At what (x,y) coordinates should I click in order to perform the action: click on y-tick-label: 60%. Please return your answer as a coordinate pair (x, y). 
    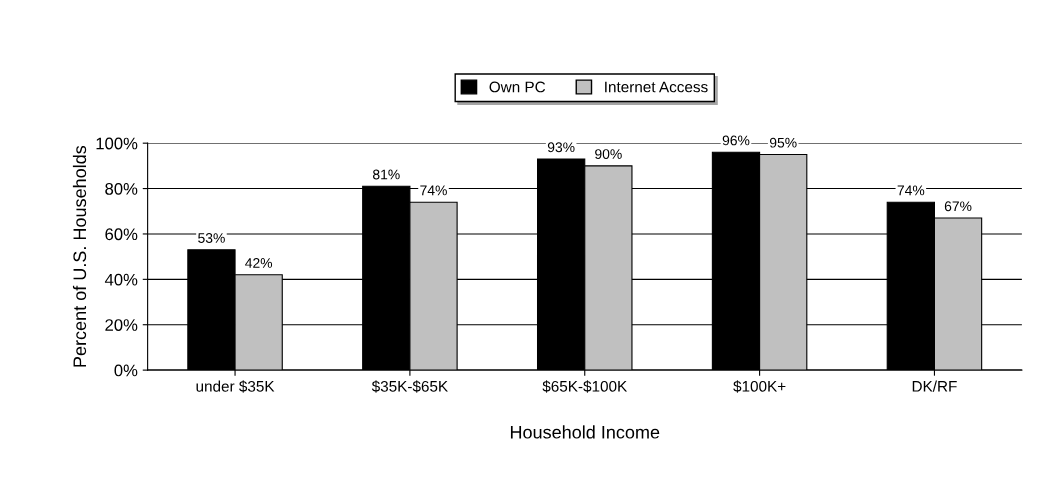
    Looking at the image, I should click on (121, 234).